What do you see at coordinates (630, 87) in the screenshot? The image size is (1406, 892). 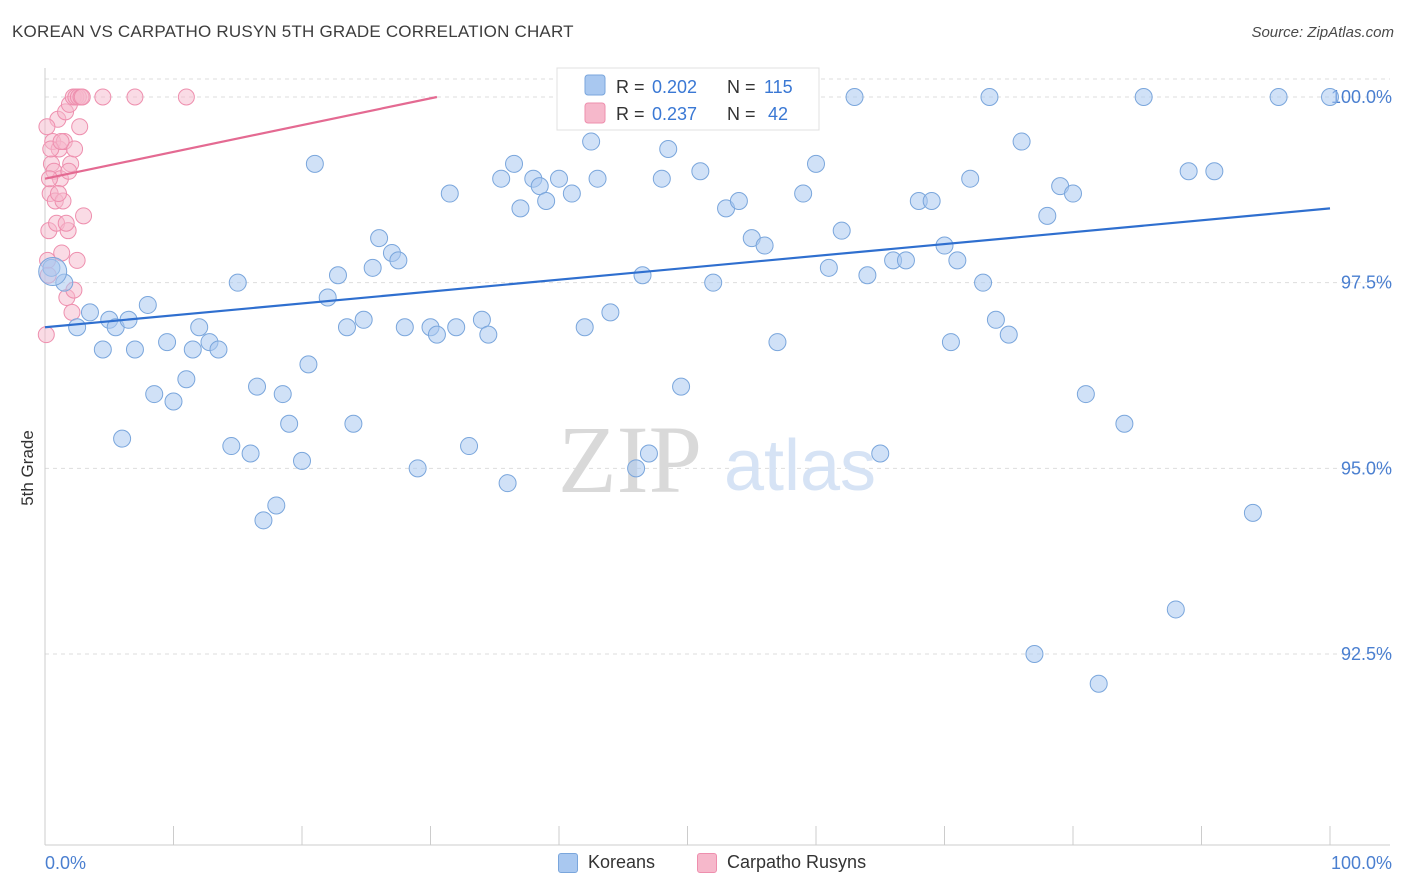 I see `legend-koreans-r-label: R =` at bounding box center [630, 87].